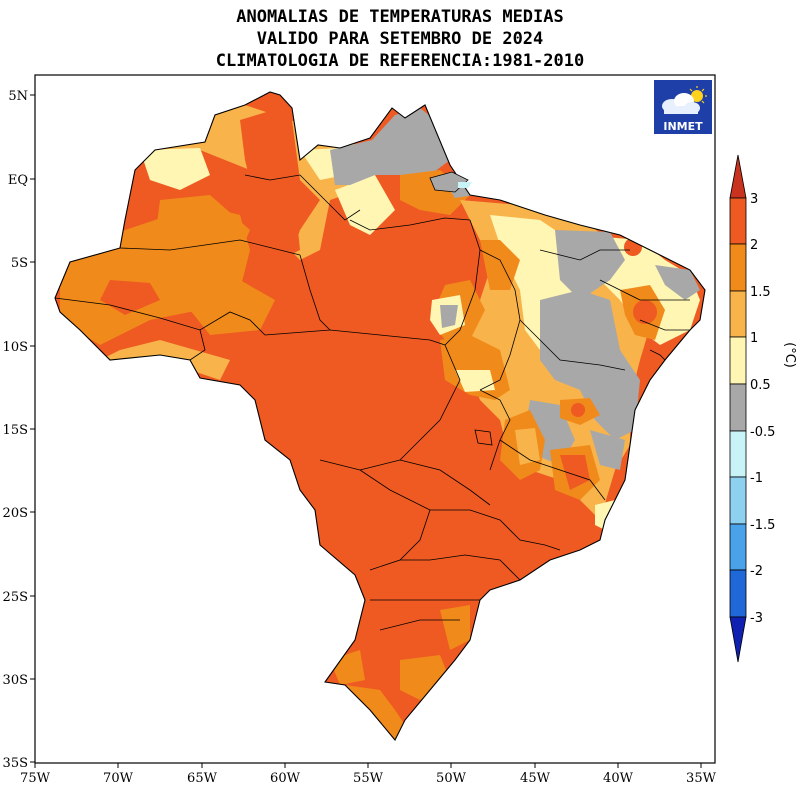  What do you see at coordinates (754, 338) in the screenshot?
I see `colorbar-label: 1` at bounding box center [754, 338].